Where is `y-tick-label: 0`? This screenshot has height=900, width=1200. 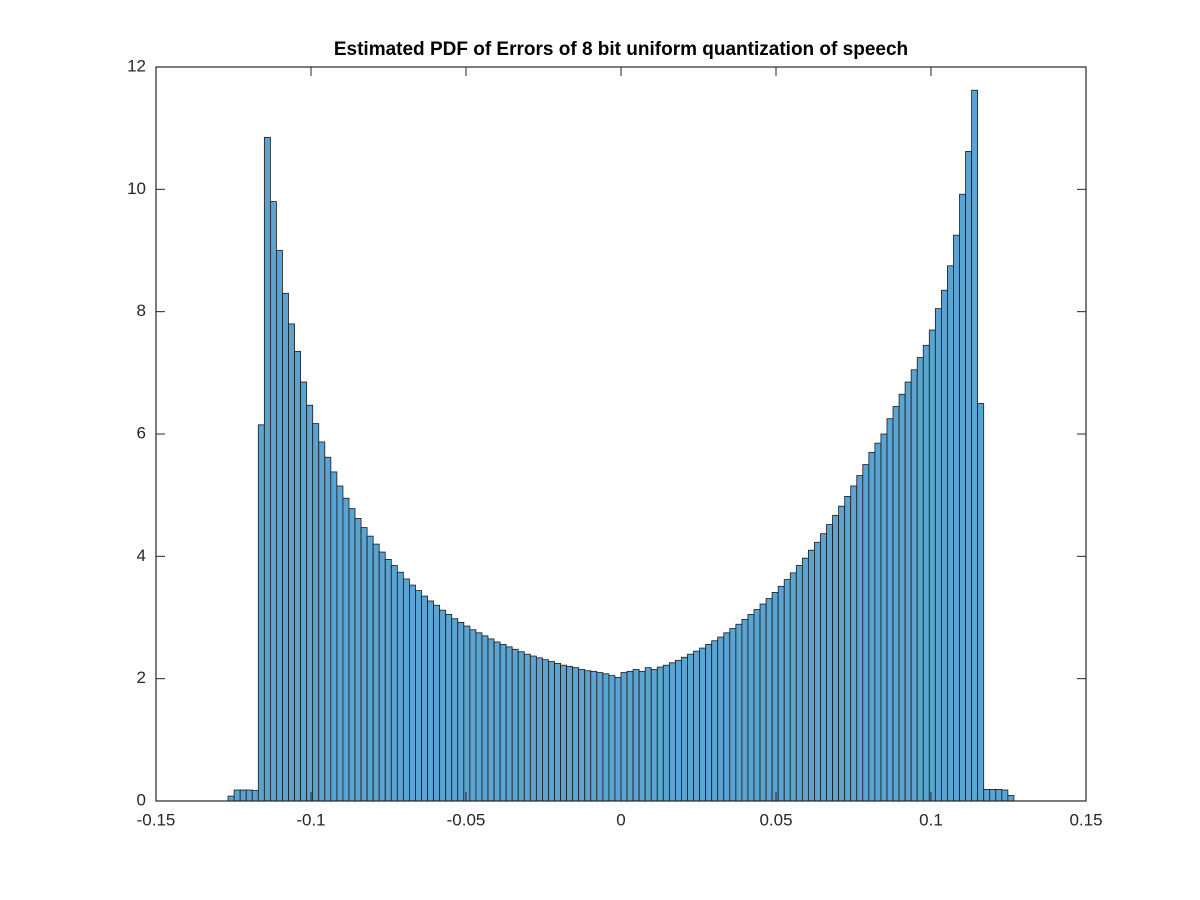
y-tick-label: 0 is located at coordinates (141, 799).